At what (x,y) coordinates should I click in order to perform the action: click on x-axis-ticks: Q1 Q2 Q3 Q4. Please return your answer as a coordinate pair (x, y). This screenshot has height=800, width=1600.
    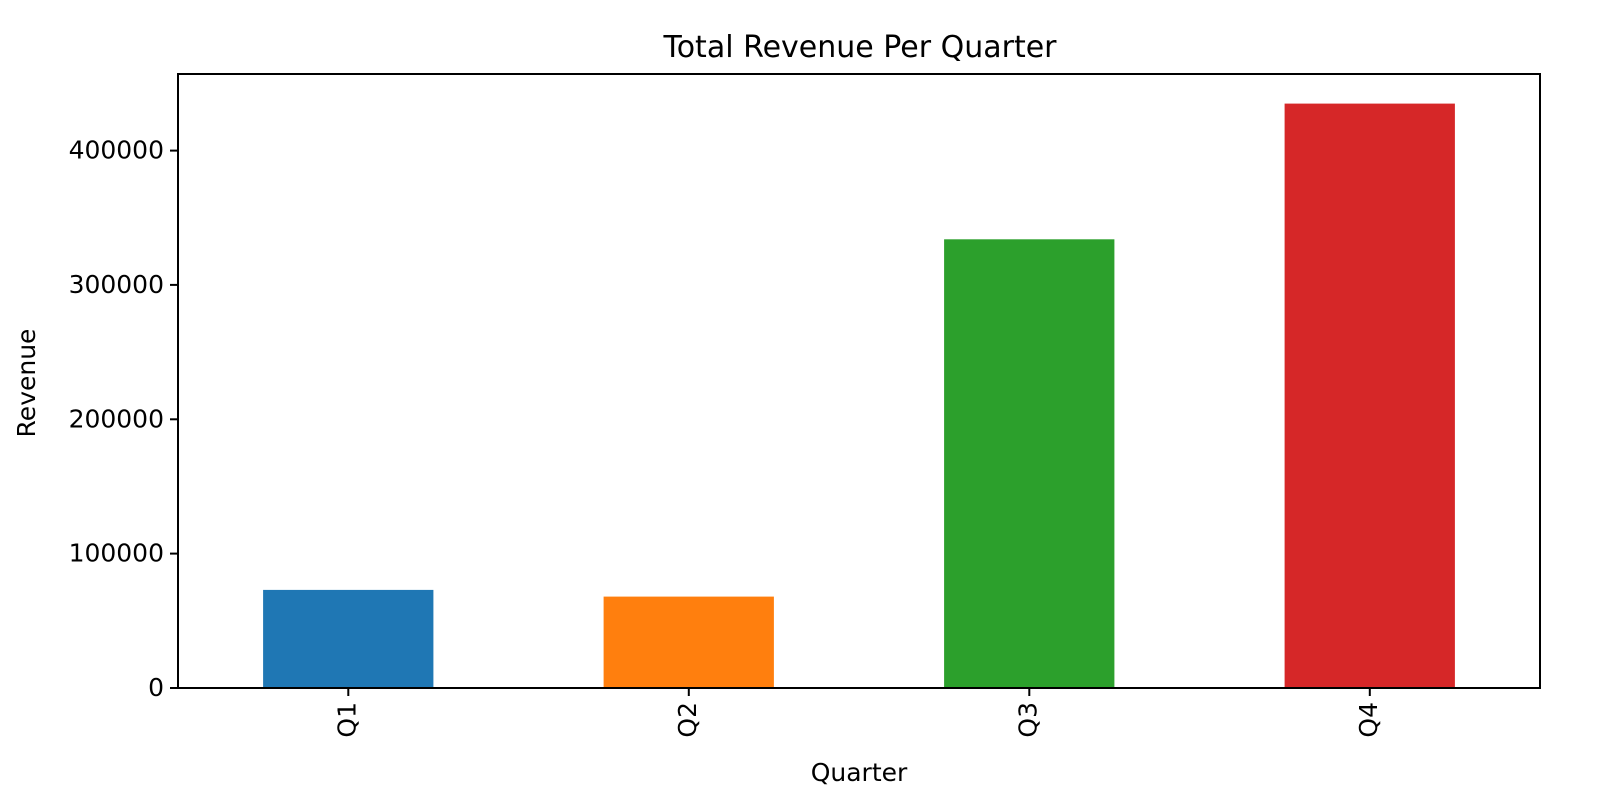
    Looking at the image, I should click on (857, 713).